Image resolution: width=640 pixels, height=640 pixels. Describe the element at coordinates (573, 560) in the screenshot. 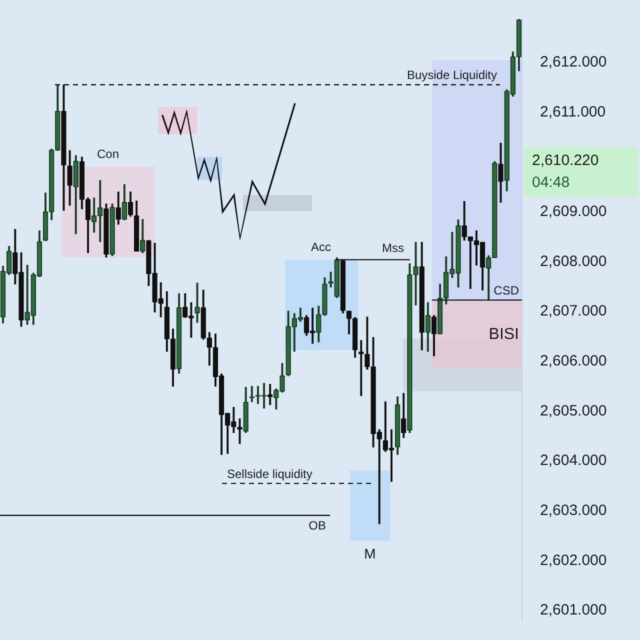

I see `y-tick-label: 2,602.000` at that location.